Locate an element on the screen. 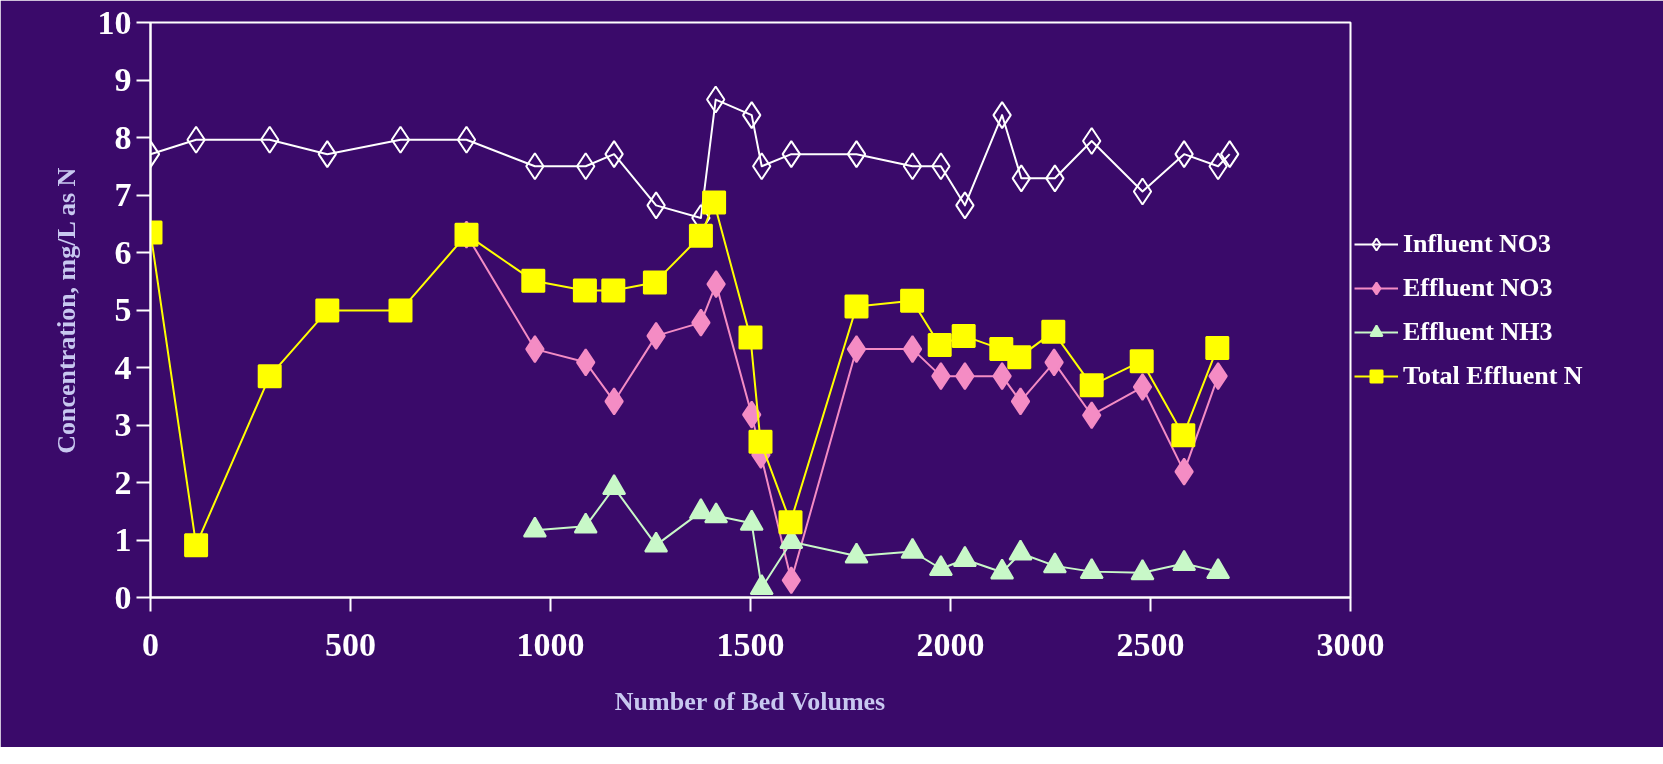 Image resolution: width=1663 pixels, height=764 pixels. y-tick-label: 10 is located at coordinates (114, 22).